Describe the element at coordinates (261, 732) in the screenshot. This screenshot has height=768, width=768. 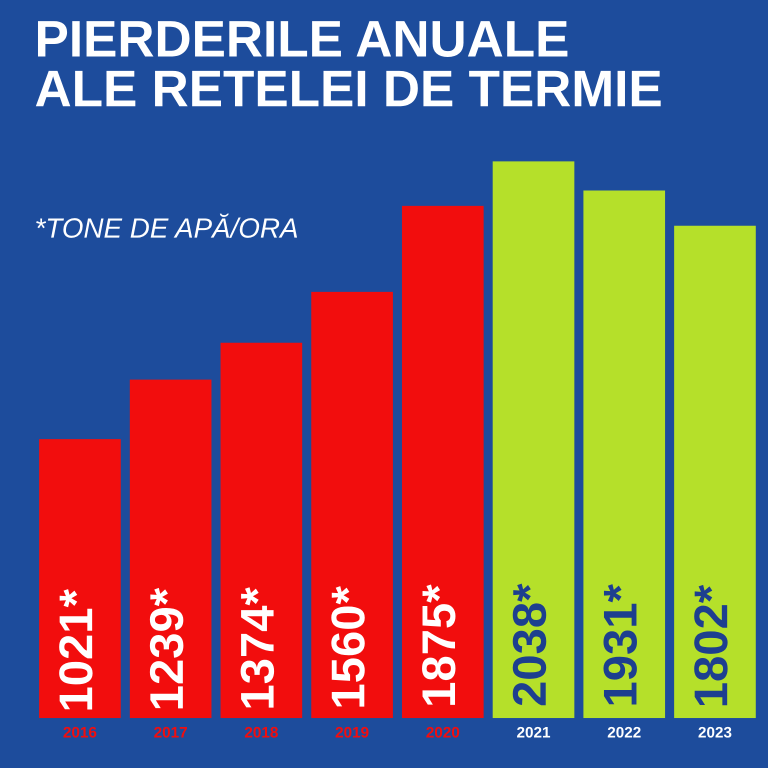
I see `x-tick-label: 2018` at that location.